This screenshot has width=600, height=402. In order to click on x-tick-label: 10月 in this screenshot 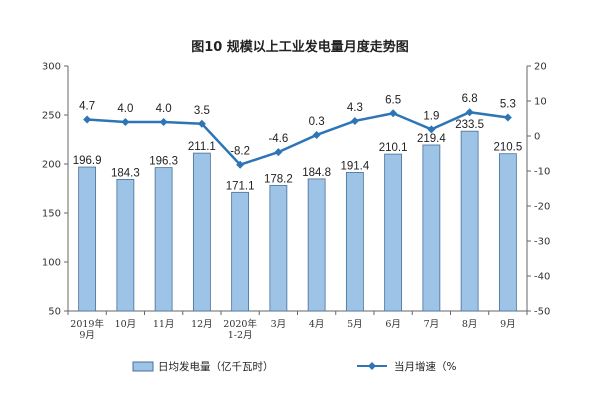, I will do `click(126, 324)`.